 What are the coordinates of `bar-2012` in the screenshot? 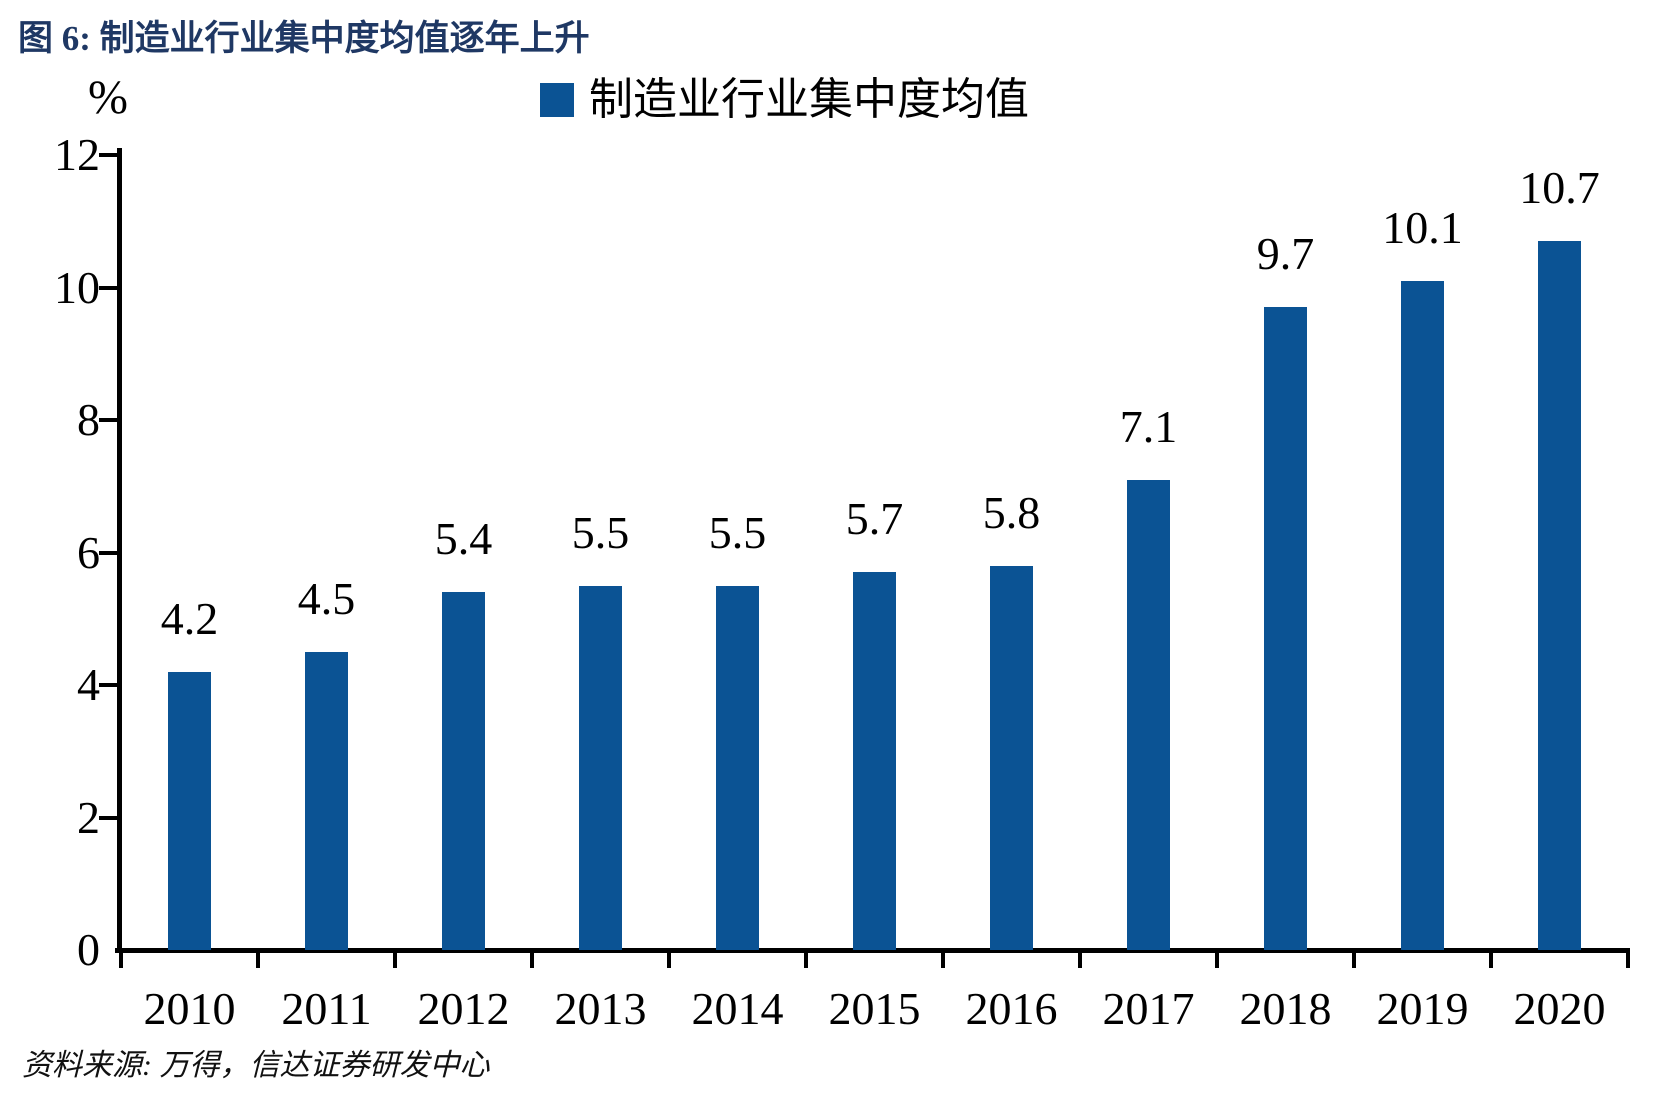 It's located at (463, 771).